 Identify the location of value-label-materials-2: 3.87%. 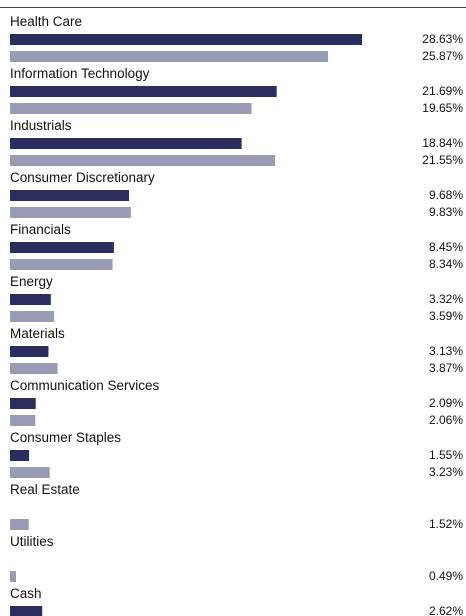
(446, 368).